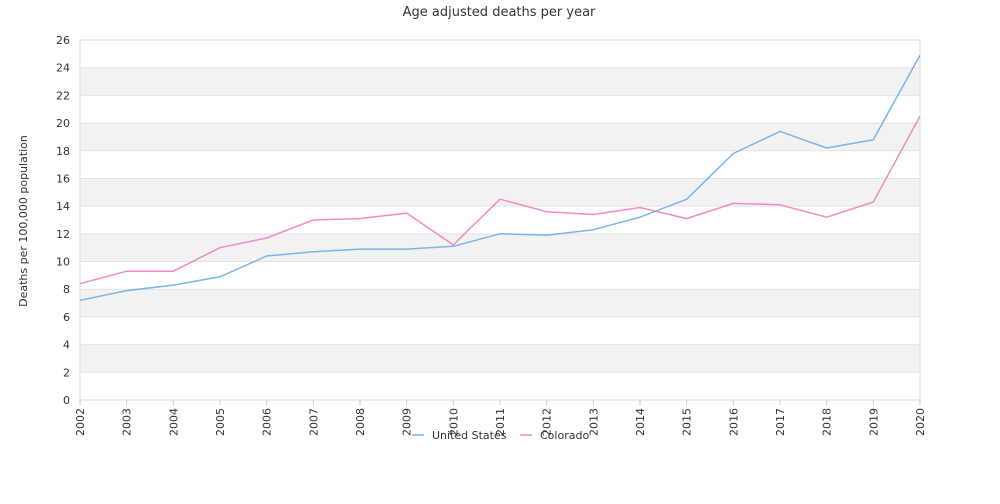 The image size is (1000, 504). What do you see at coordinates (66, 289) in the screenshot?
I see `y-tick-label: 8` at bounding box center [66, 289].